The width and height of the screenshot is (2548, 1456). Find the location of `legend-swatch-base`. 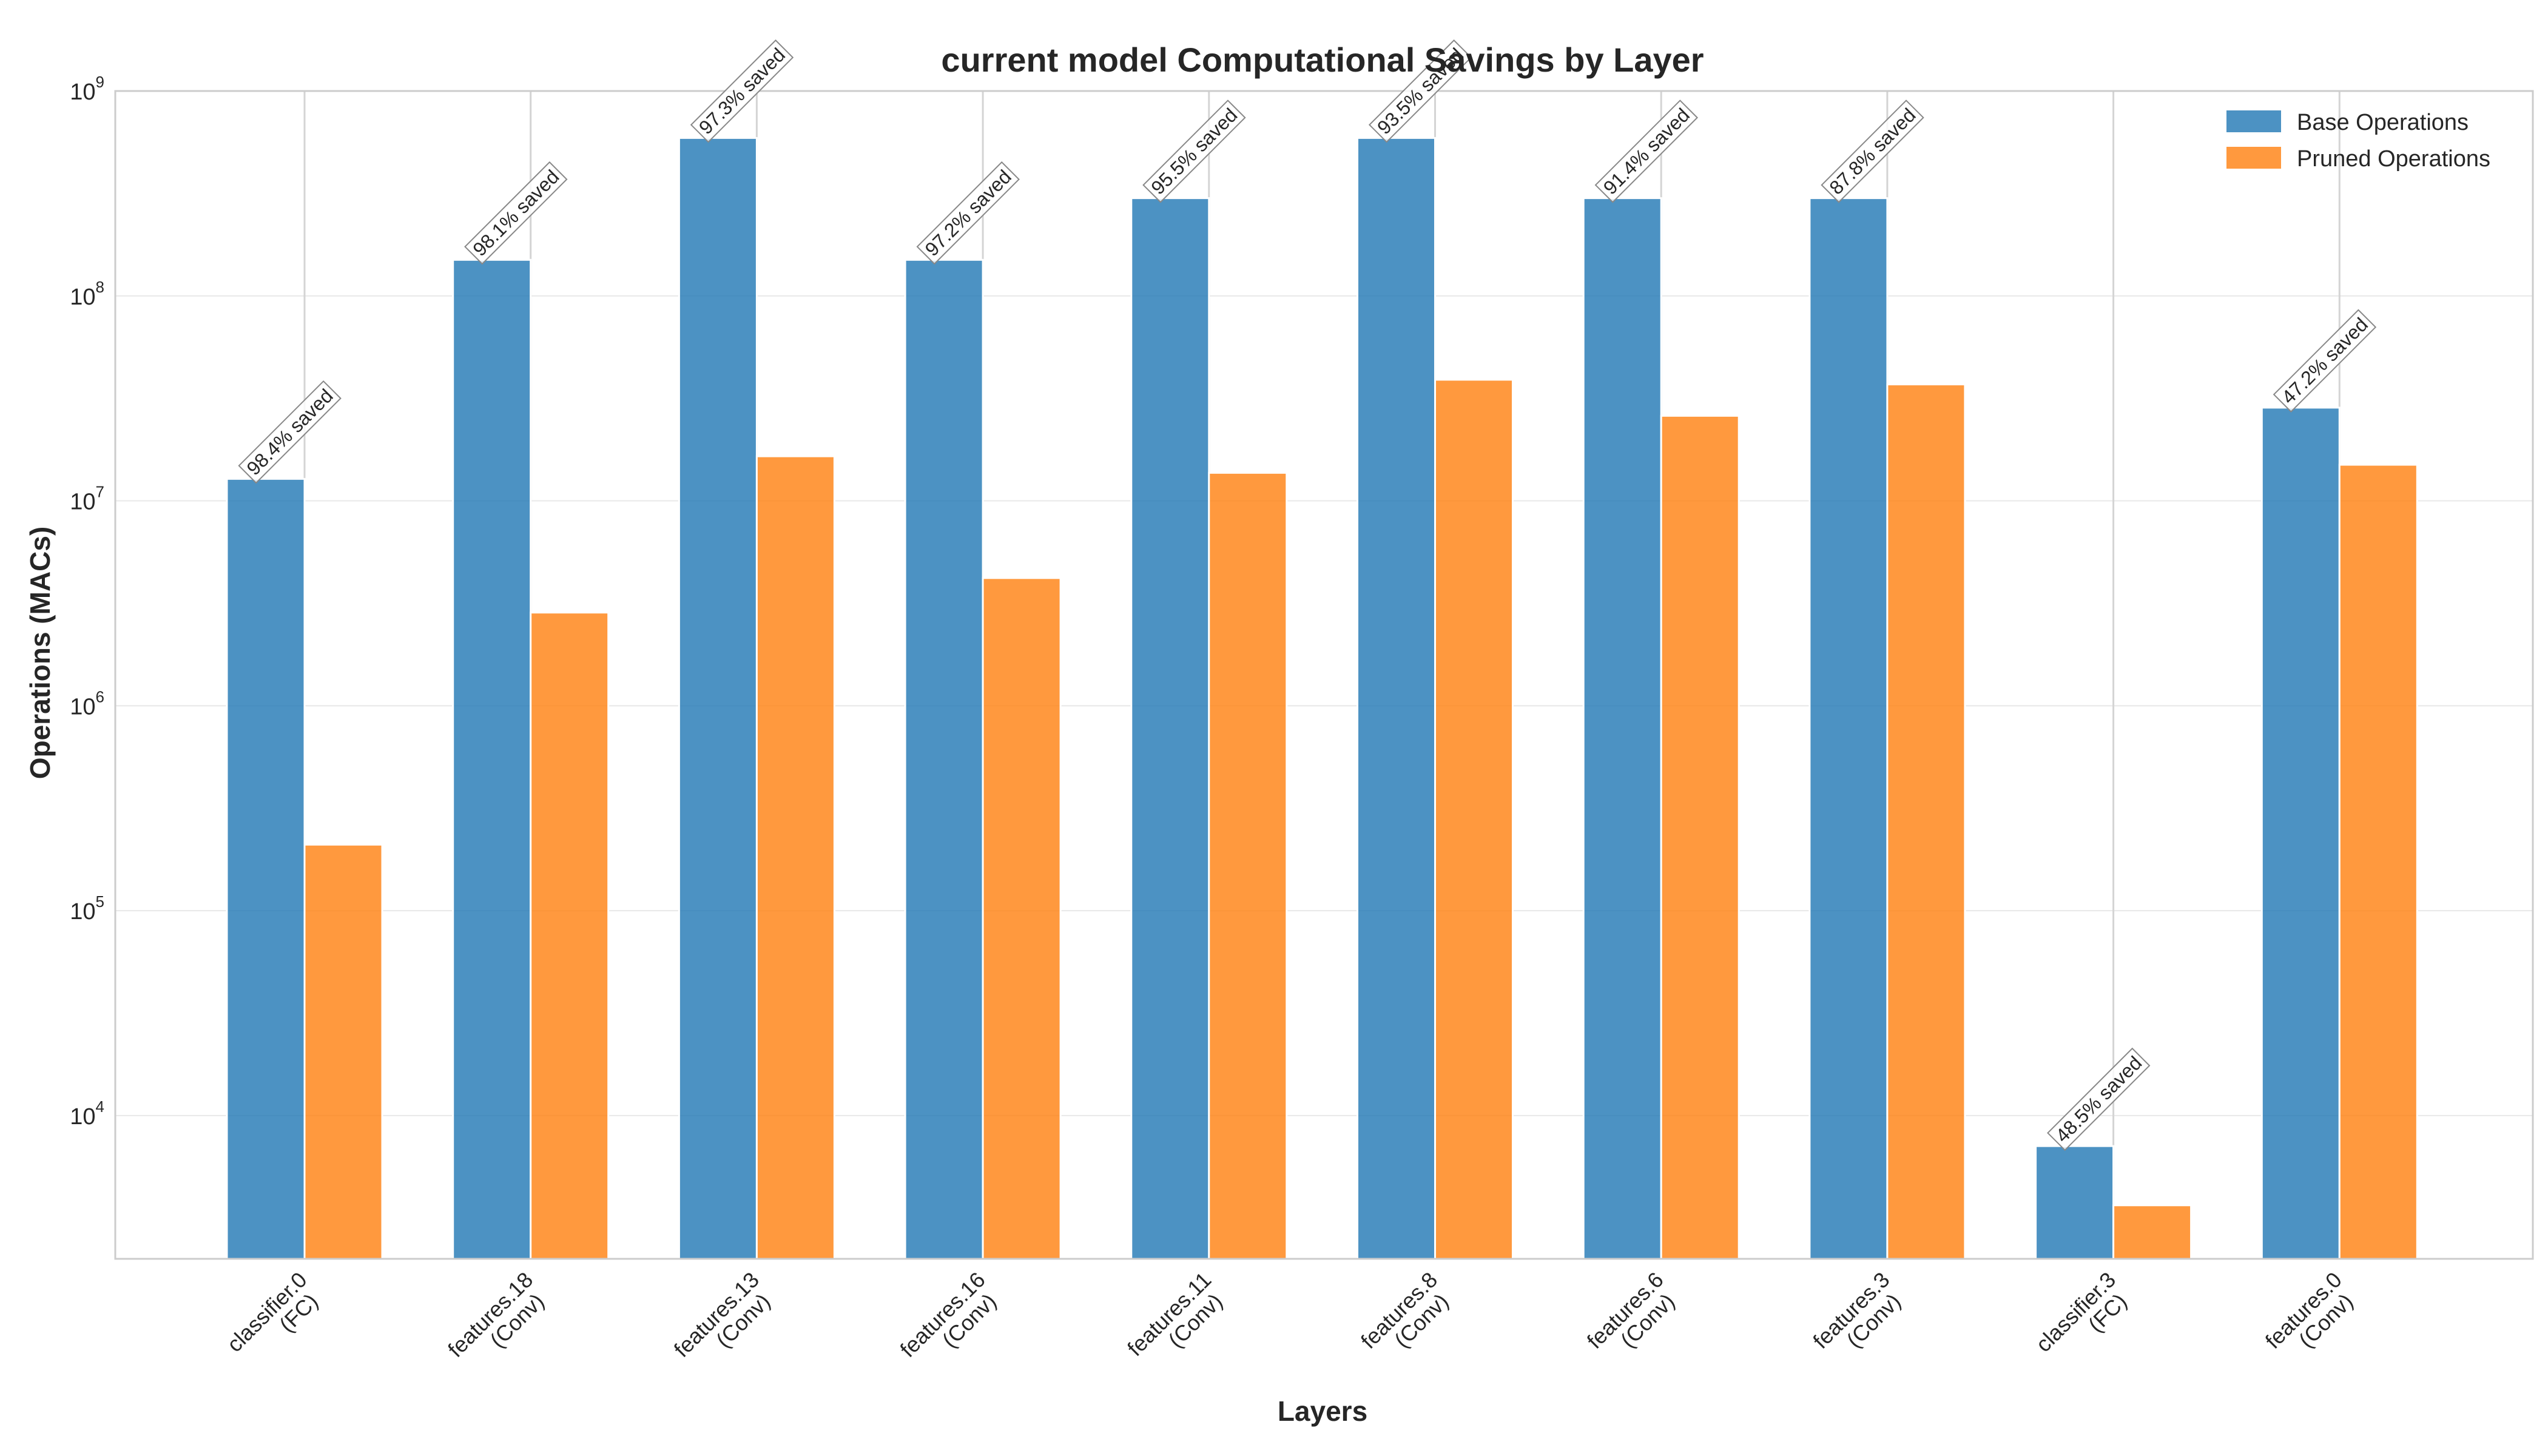

legend-swatch-base is located at coordinates (2253, 121).